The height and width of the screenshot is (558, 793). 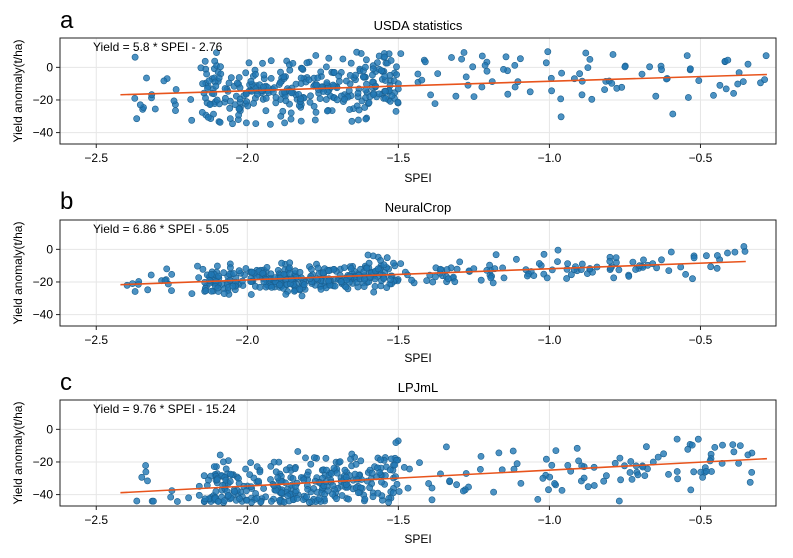 What do you see at coordinates (418, 207) in the screenshot?
I see `panel-title: NeuralCrop` at bounding box center [418, 207].